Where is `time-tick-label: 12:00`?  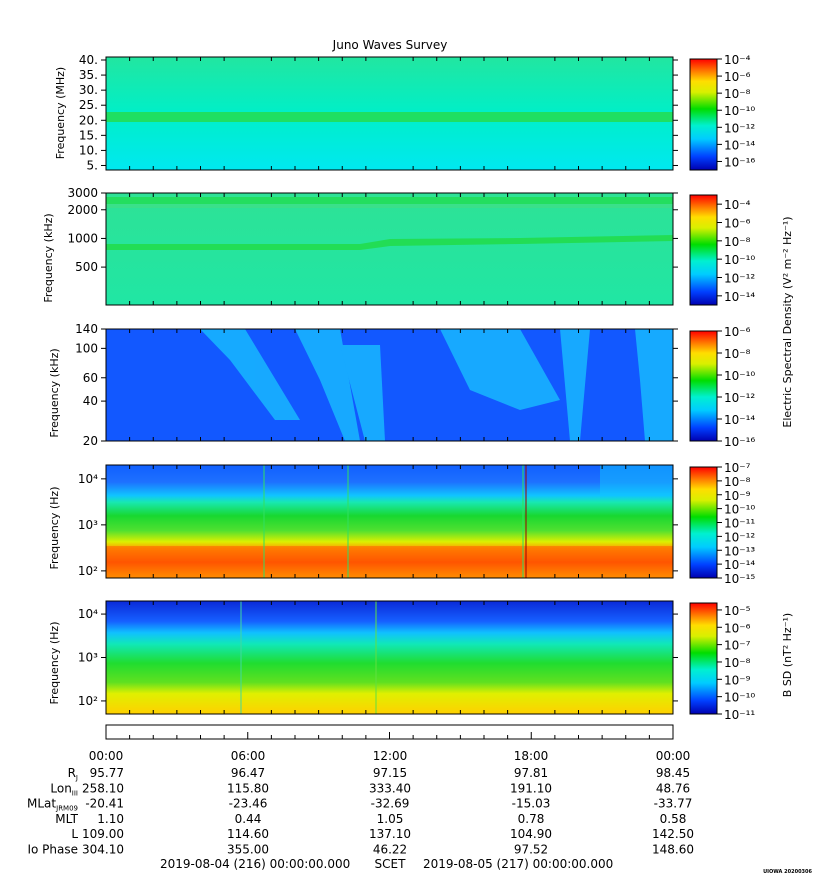 time-tick-label: 12:00 is located at coordinates (390, 756).